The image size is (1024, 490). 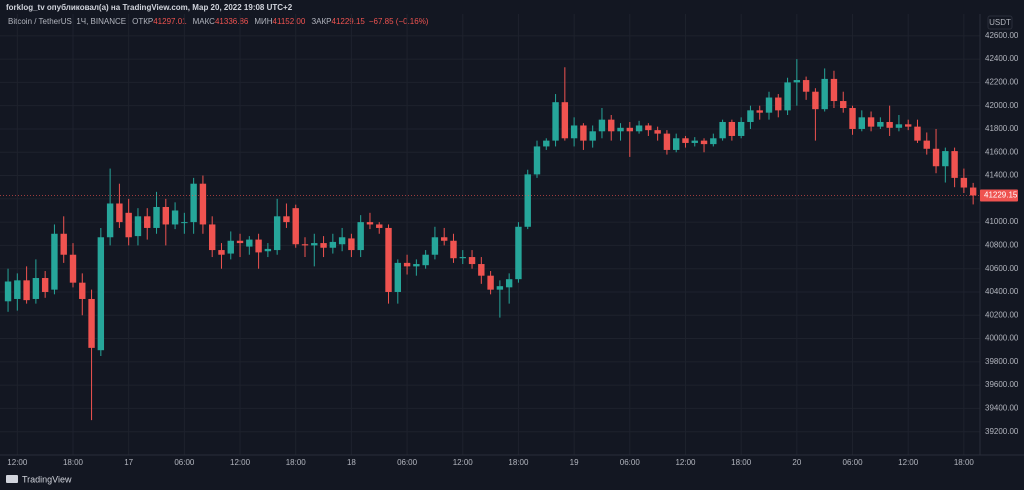 I want to click on y-tick-label: 41800.00, so click(x=1002, y=128).